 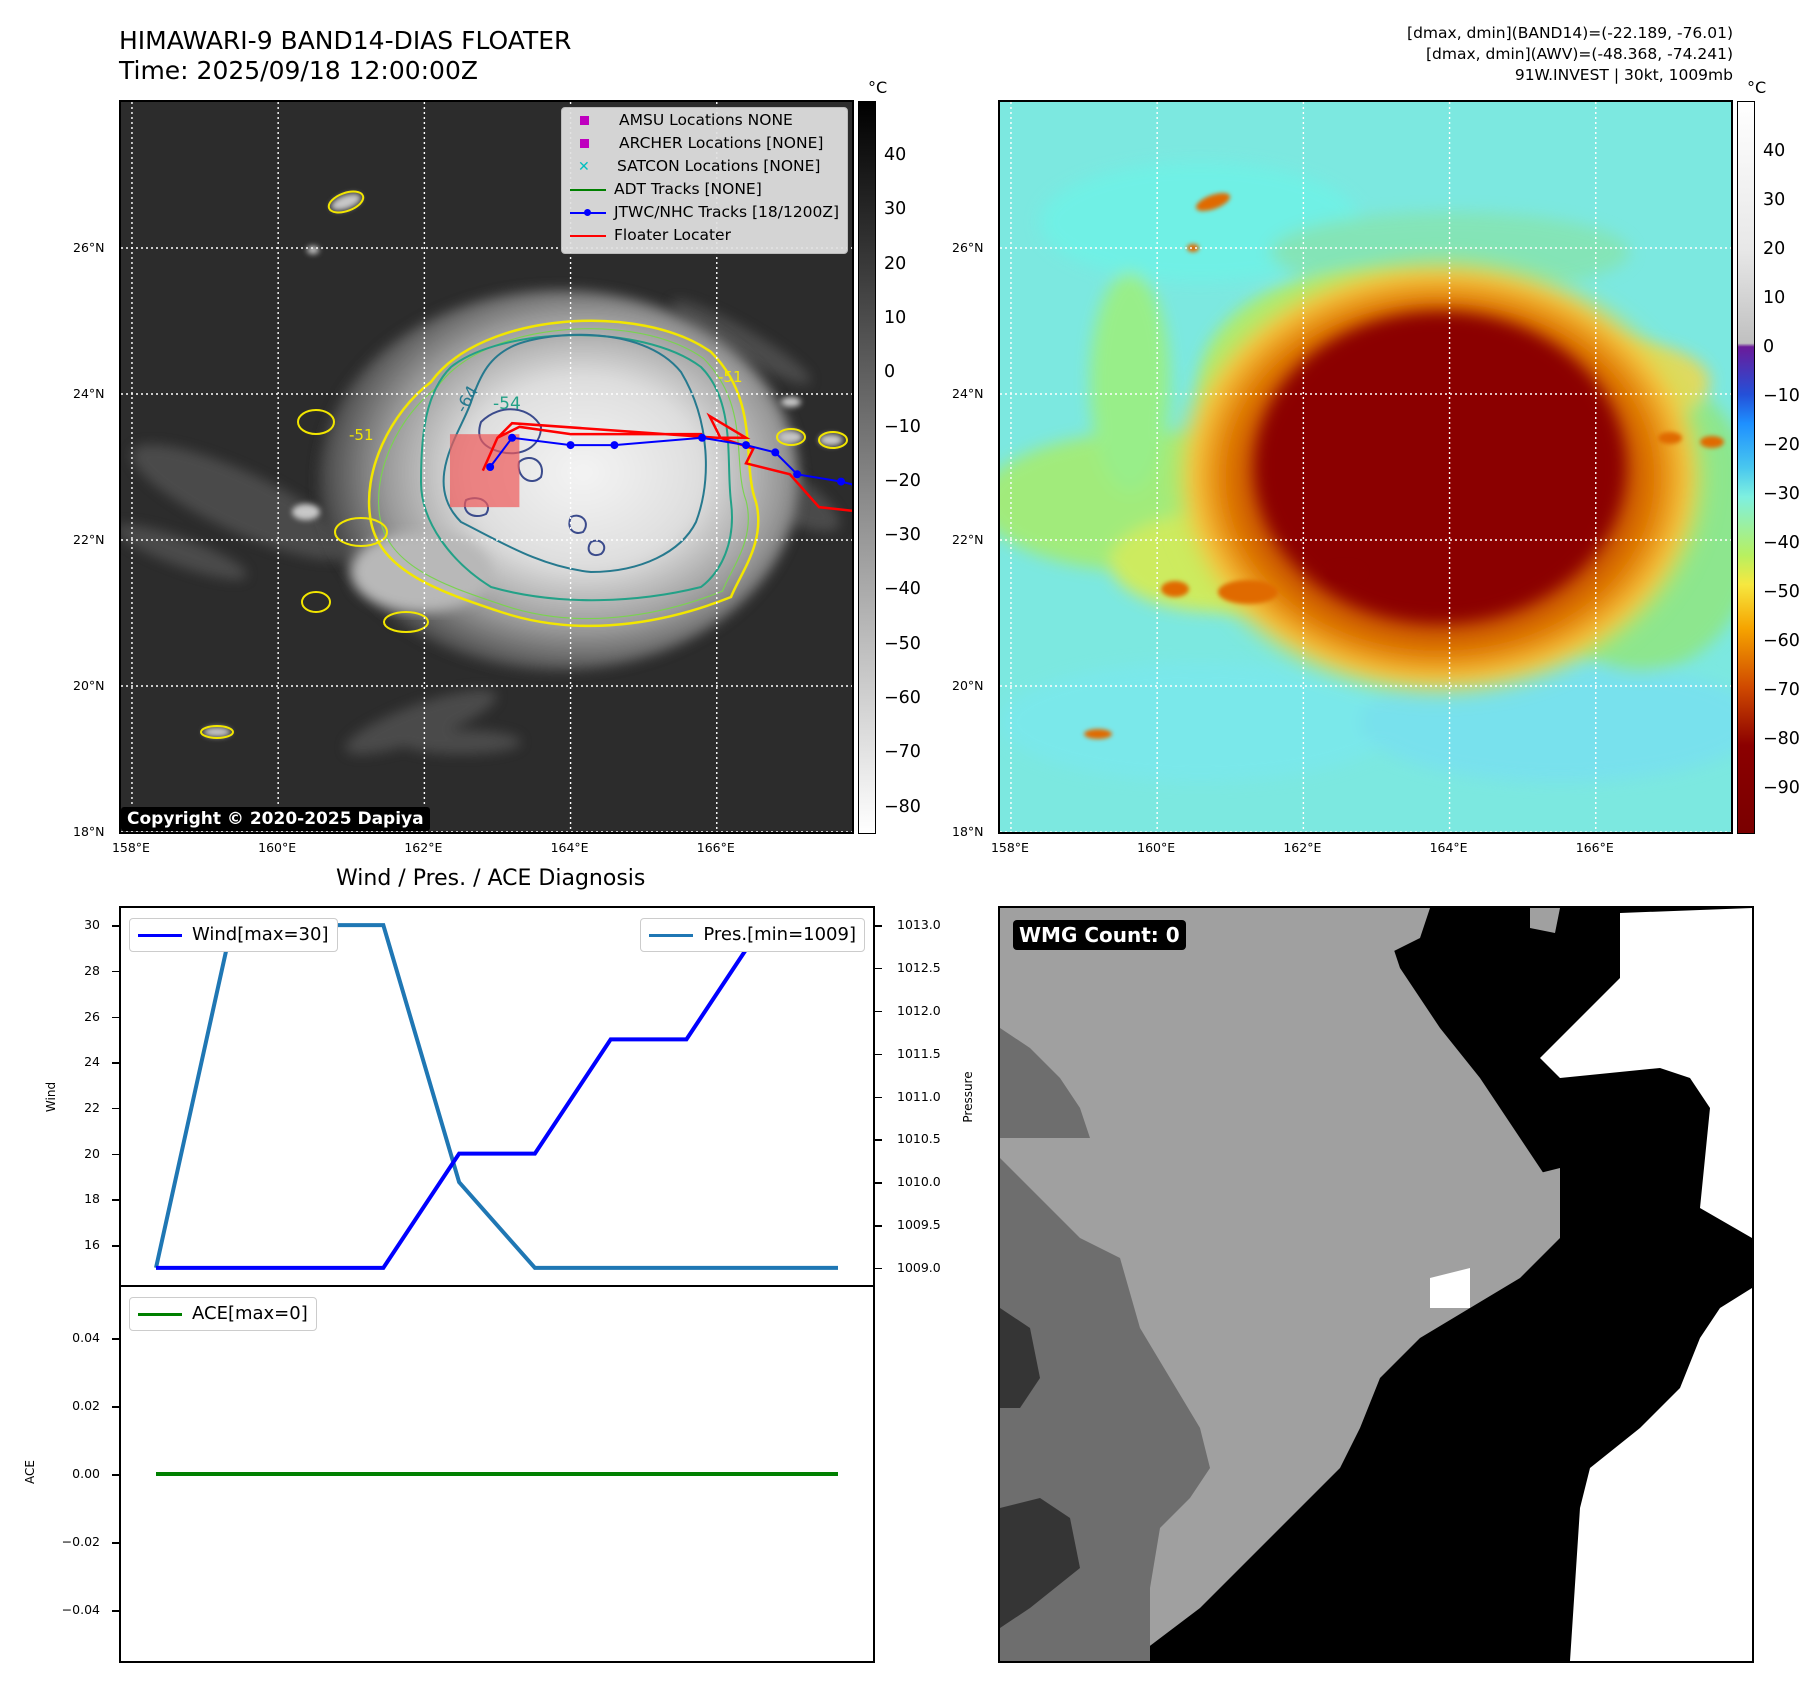 What do you see at coordinates (491, 878) in the screenshot?
I see `diagnosis-title: Wind / Pres. / ACE Diagnosis` at bounding box center [491, 878].